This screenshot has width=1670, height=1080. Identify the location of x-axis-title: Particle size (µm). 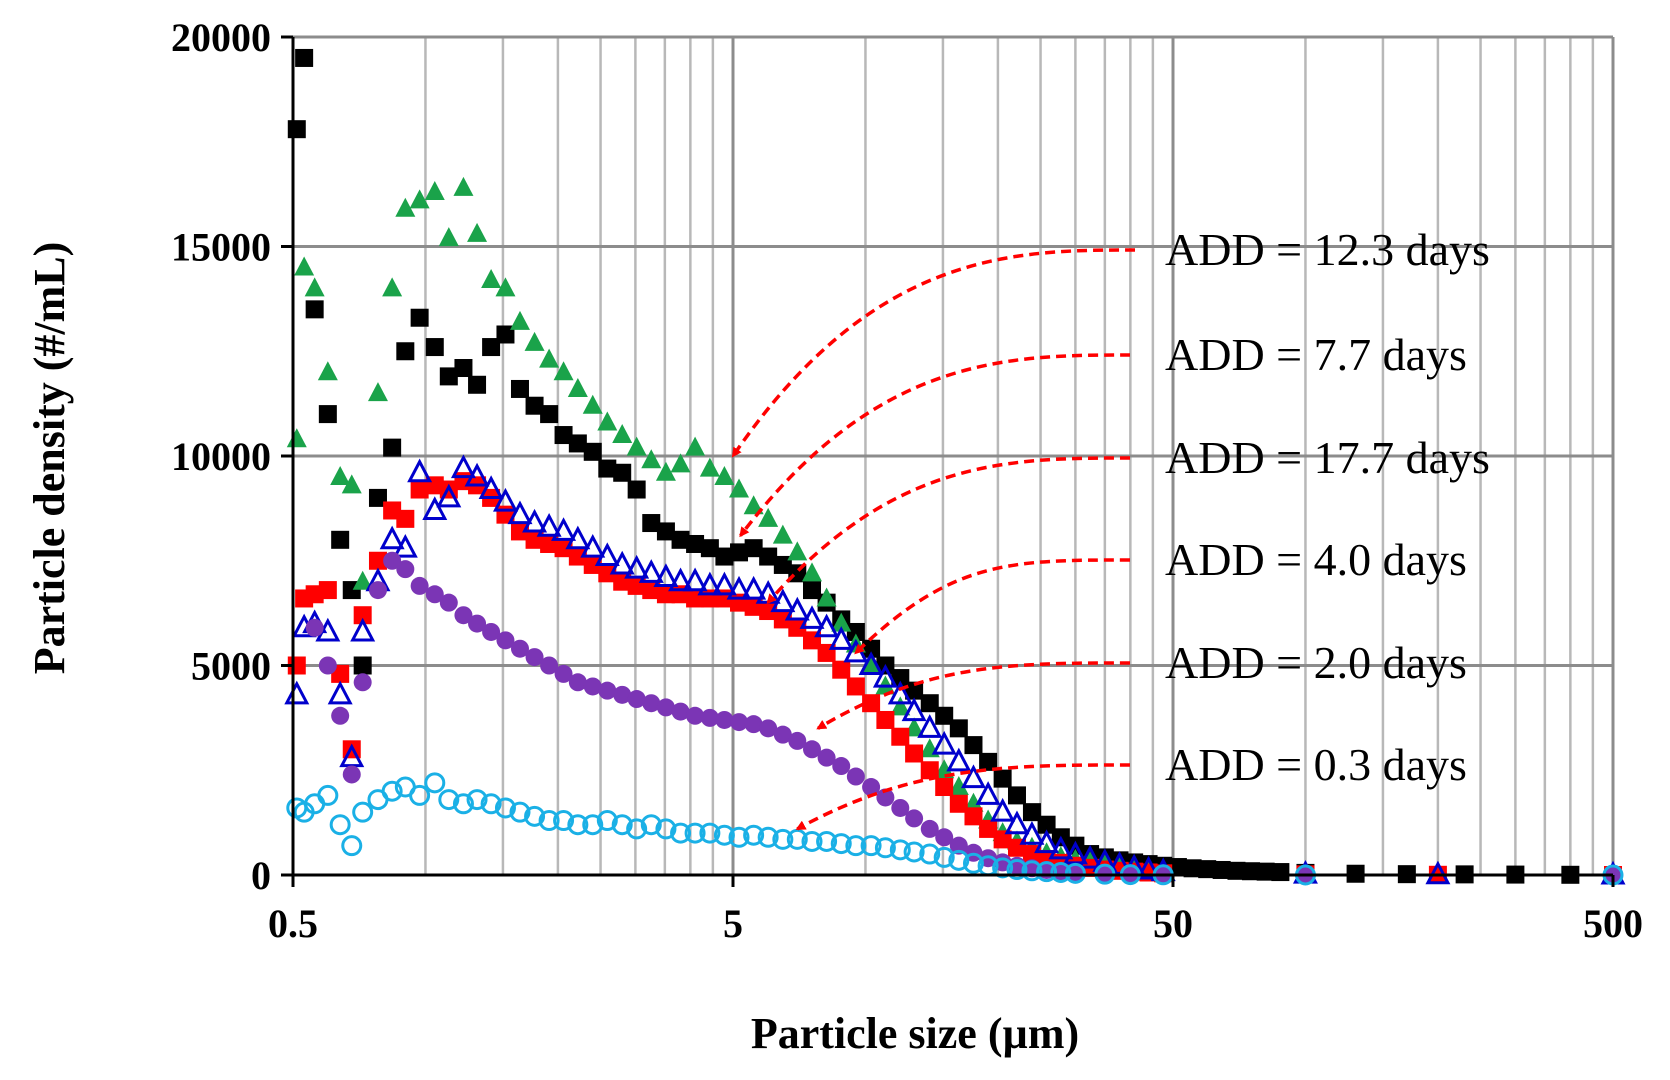
(915, 1033).